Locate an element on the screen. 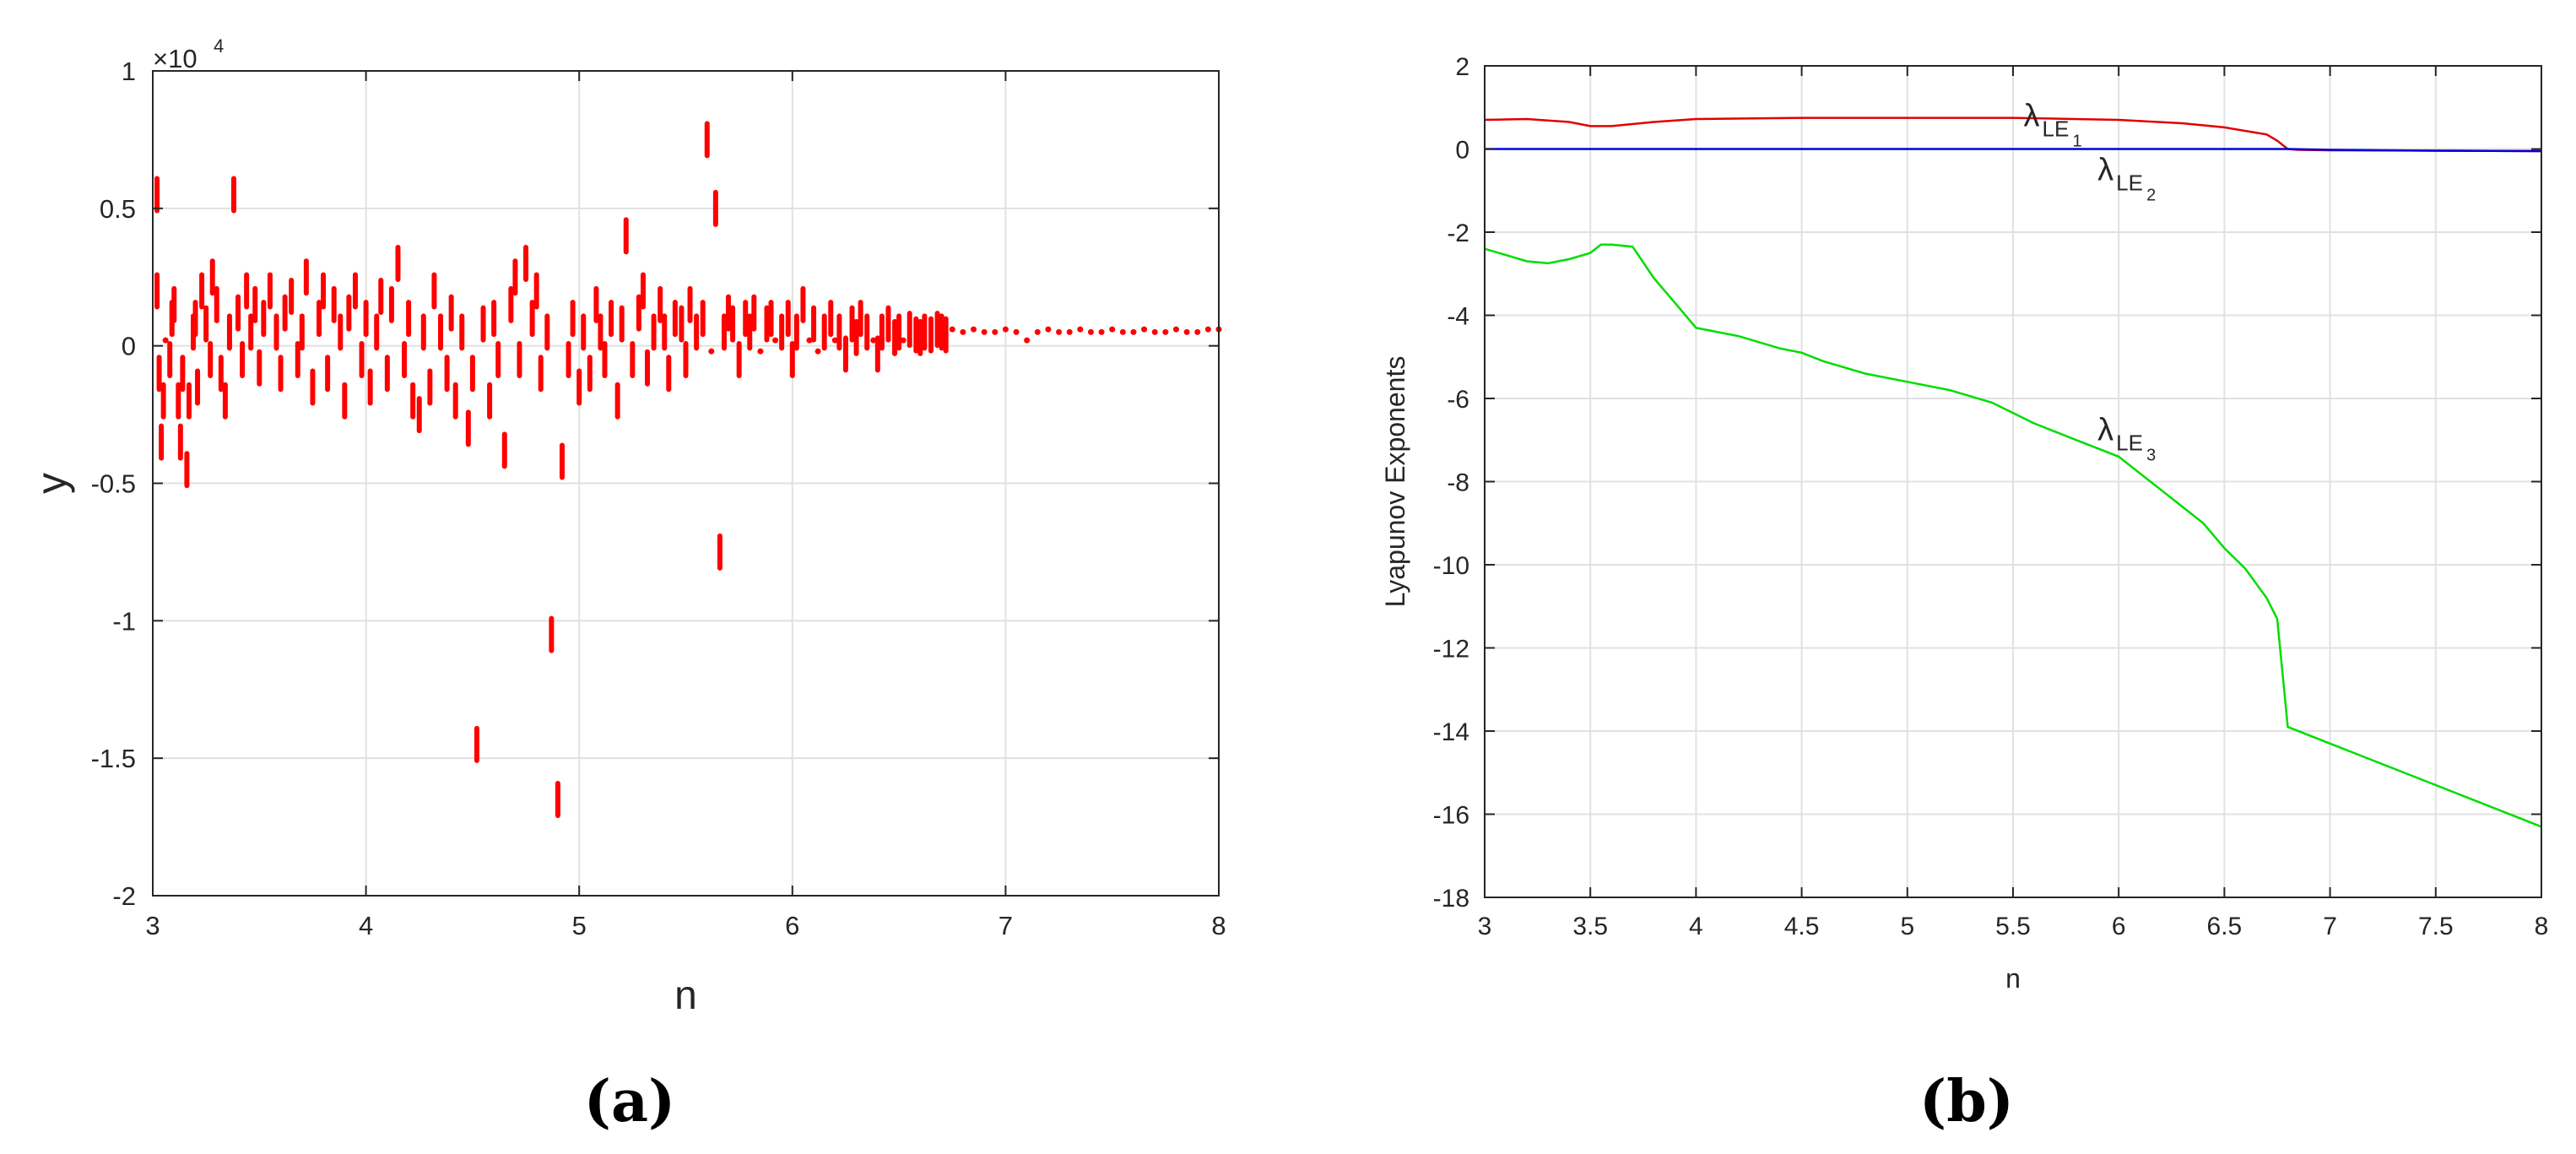 Image resolution: width=2576 pixels, height=1154 pixels. series-label-index: 3 is located at coordinates (2151, 455).